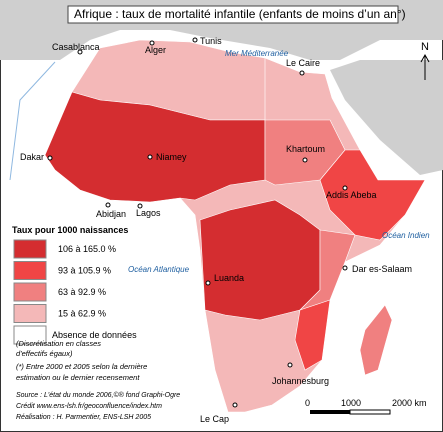 Image resolution: width=443 pixels, height=432 pixels. Describe the element at coordinates (351, 403) in the screenshot. I see `scale-label: 1000` at that location.